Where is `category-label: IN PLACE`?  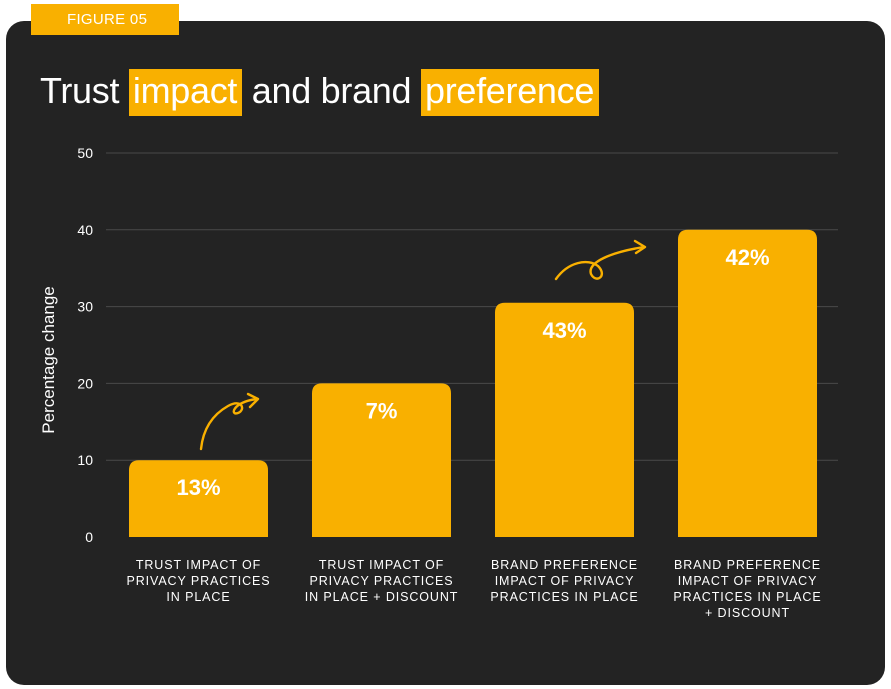 category-label: IN PLACE is located at coordinates (198, 597).